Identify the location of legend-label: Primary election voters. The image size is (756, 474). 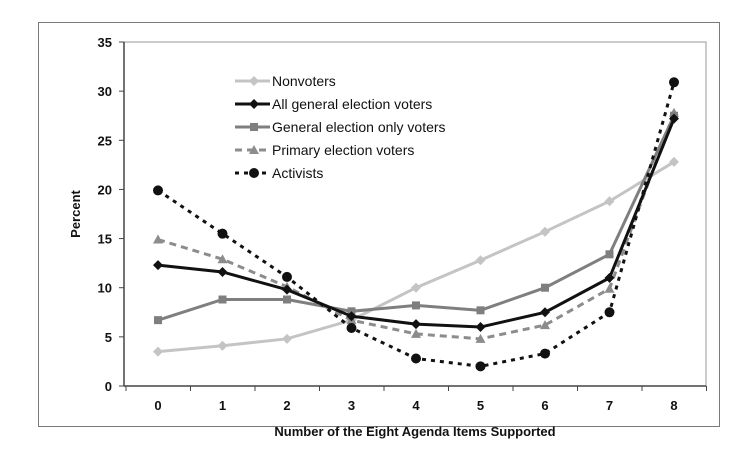
(343, 150).